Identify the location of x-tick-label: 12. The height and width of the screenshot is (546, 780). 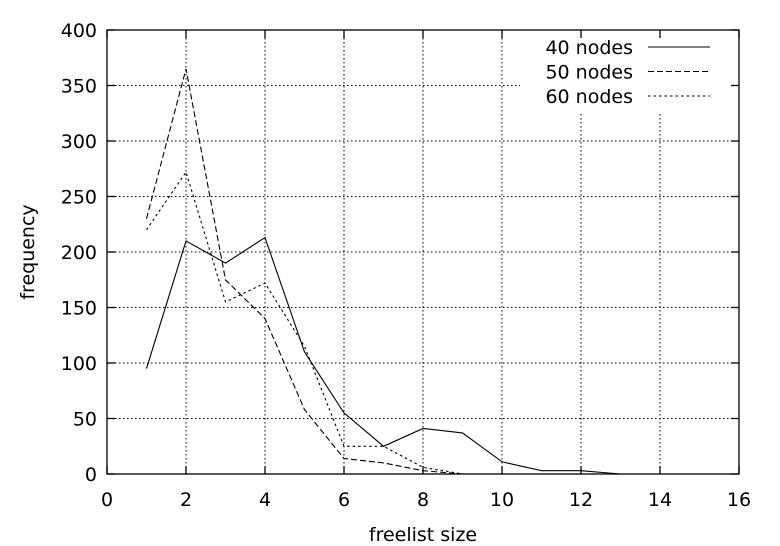
(581, 500).